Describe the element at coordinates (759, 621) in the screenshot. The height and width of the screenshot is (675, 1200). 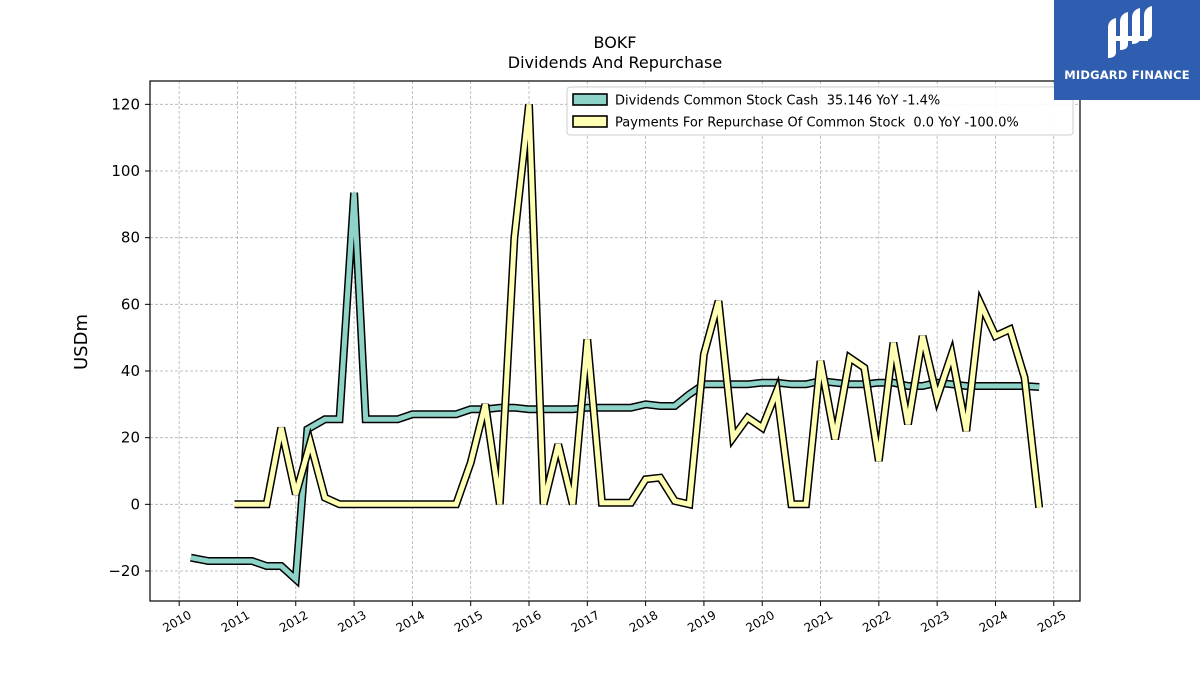
I see `x-tick-label: 2020` at that location.